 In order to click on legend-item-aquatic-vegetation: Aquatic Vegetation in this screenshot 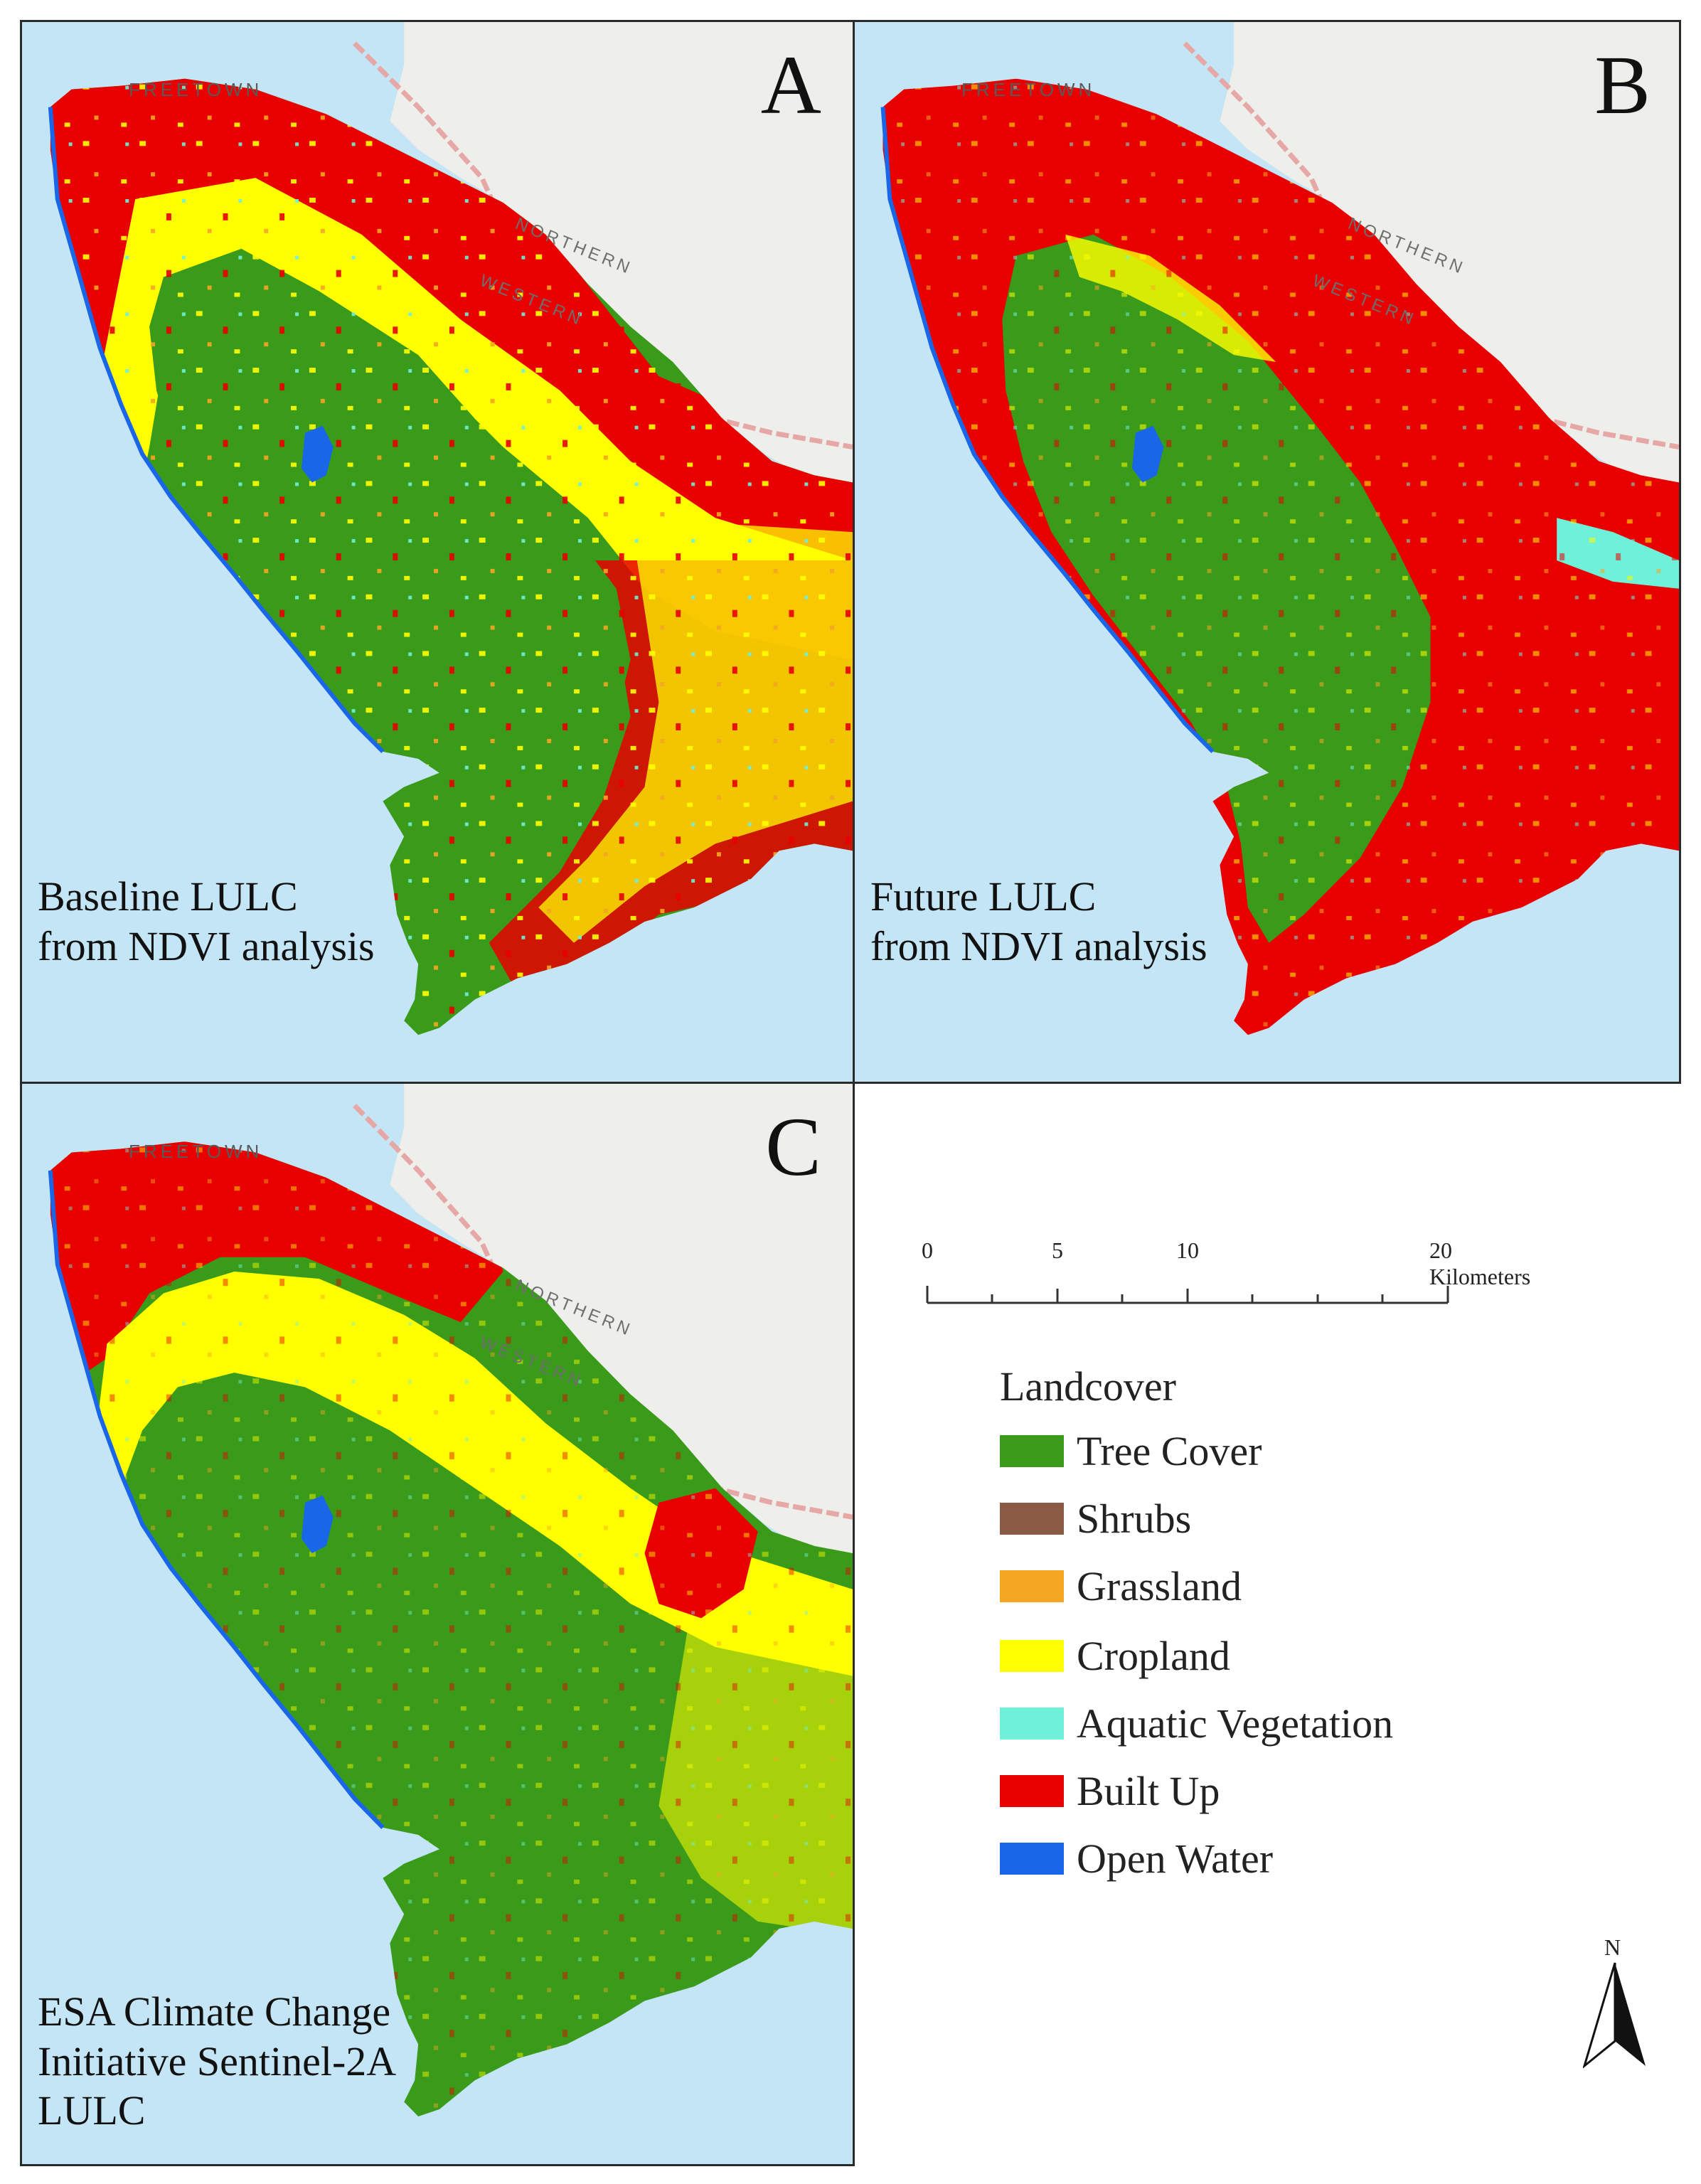, I will do `click(1197, 1723)`.